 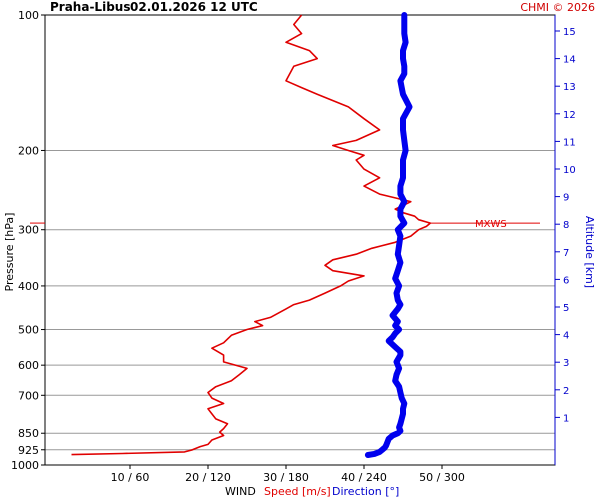 I want to click on altitude-tick-label-14: 14, so click(x=569, y=60).